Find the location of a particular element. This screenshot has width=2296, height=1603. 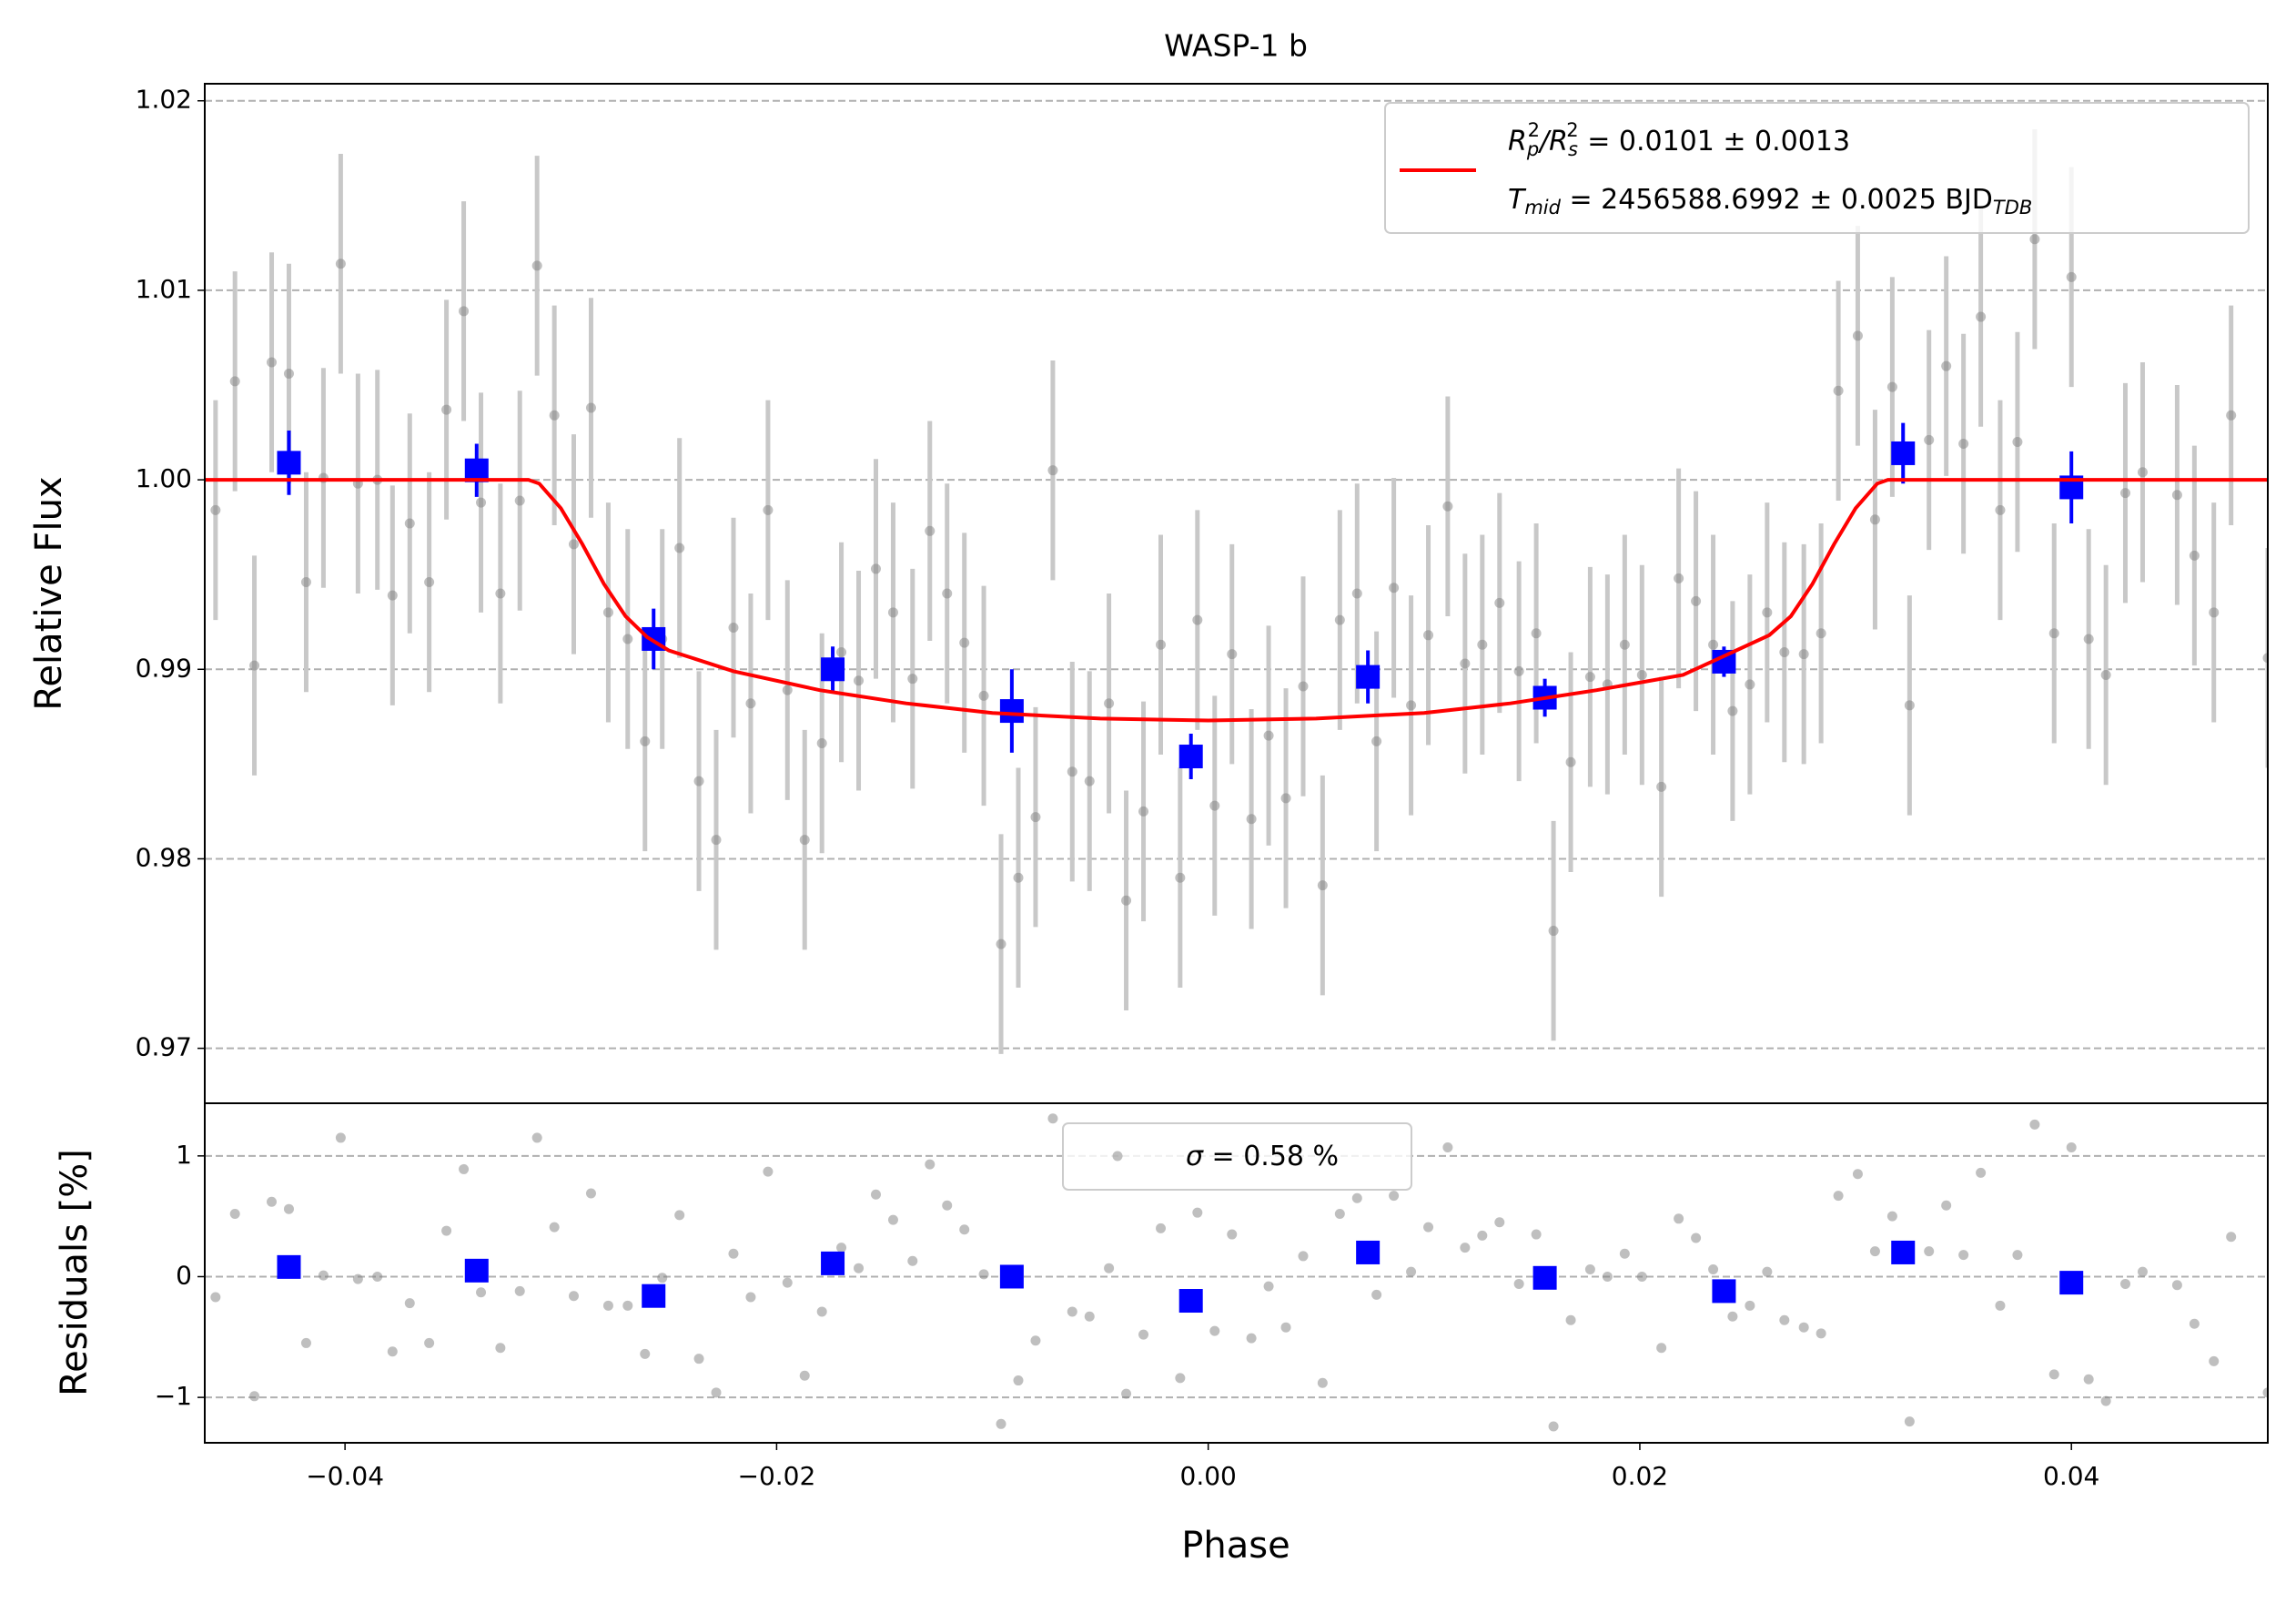

y-axis-label: Relative Flux is located at coordinates (49, 593).